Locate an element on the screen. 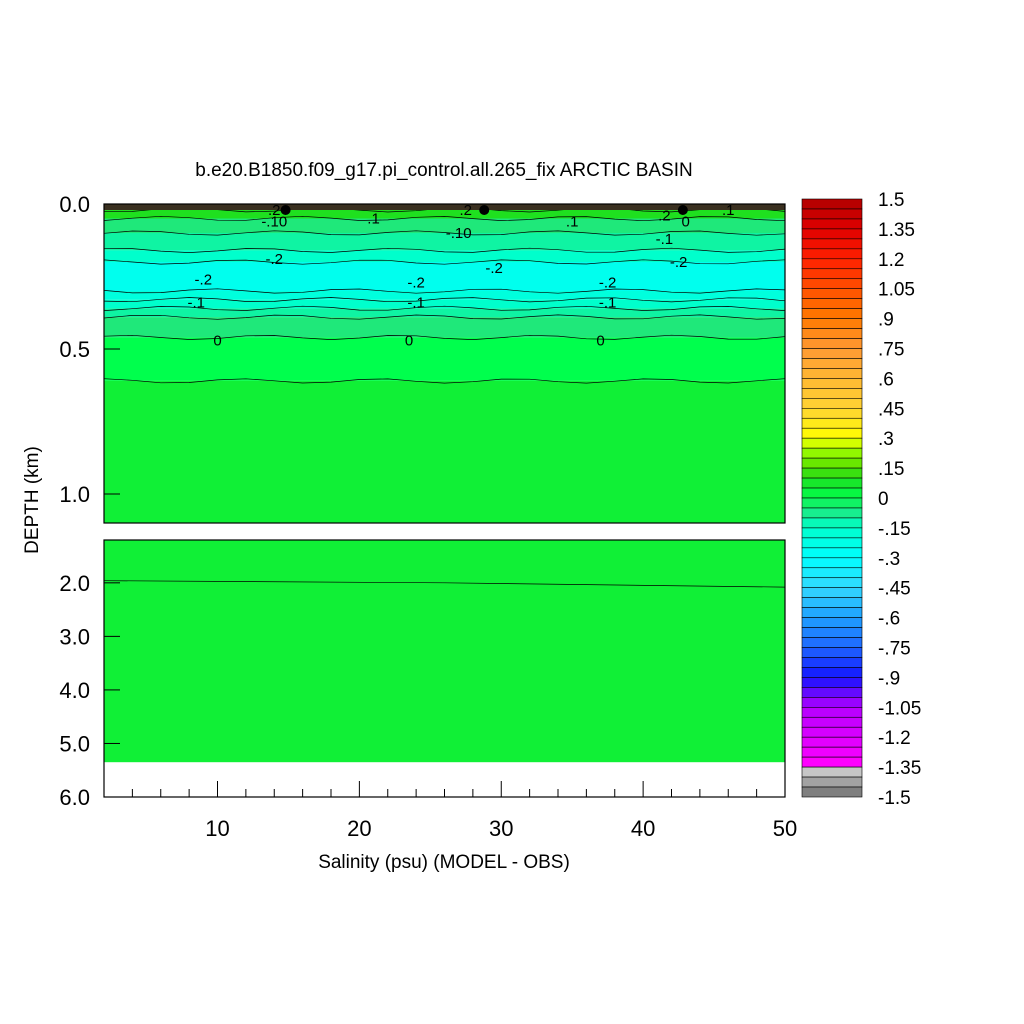  colorbar-label: -.3 is located at coordinates (889, 559).